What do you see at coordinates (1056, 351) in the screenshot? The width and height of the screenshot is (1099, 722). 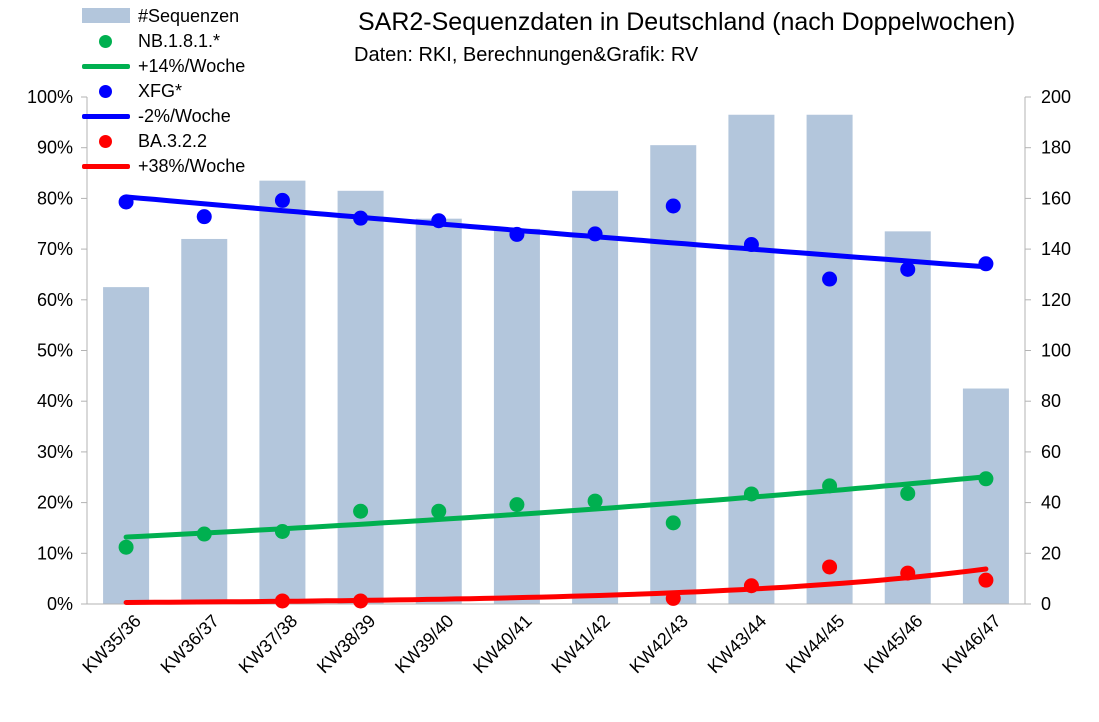 I see `right-tick-label: 100` at bounding box center [1056, 351].